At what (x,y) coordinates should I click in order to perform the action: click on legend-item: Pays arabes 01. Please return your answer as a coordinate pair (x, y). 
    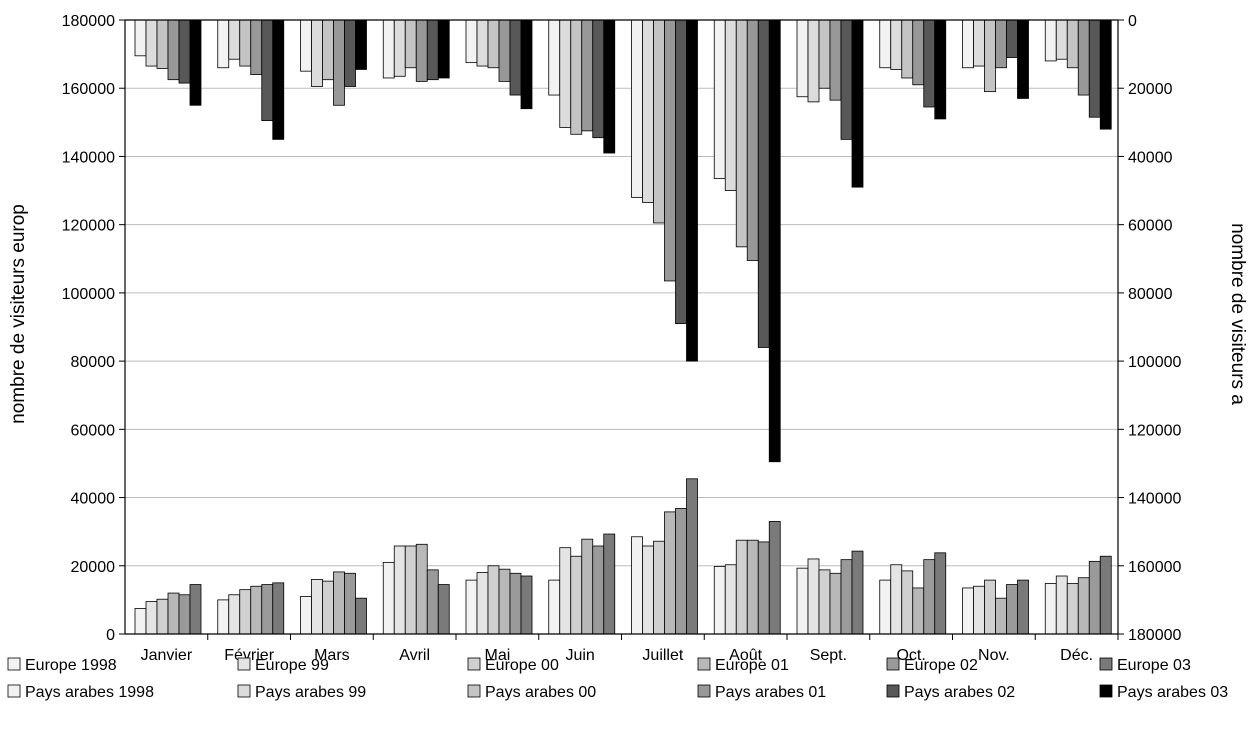
    Looking at the image, I should click on (761, 692).